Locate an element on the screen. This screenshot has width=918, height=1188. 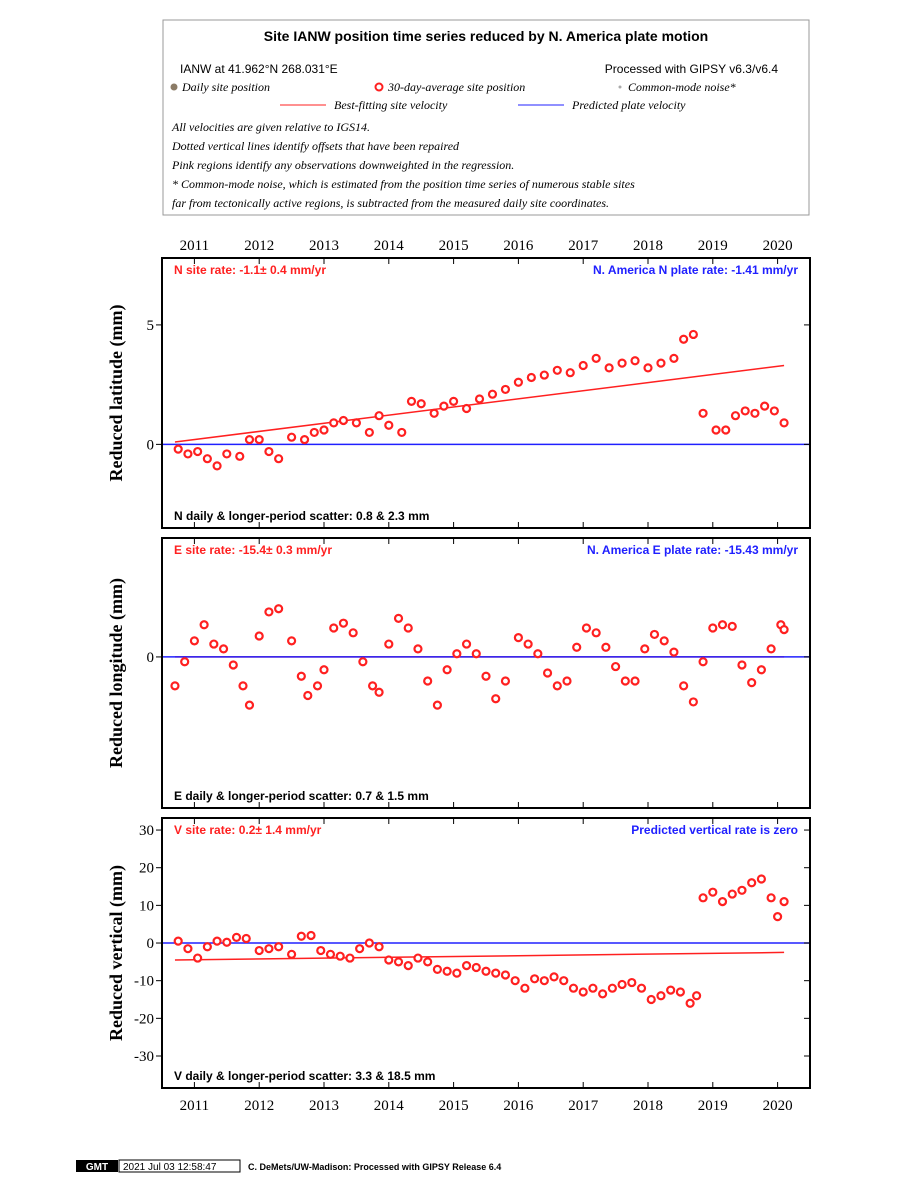
x-tick-label: 2017 is located at coordinates (583, 1106).